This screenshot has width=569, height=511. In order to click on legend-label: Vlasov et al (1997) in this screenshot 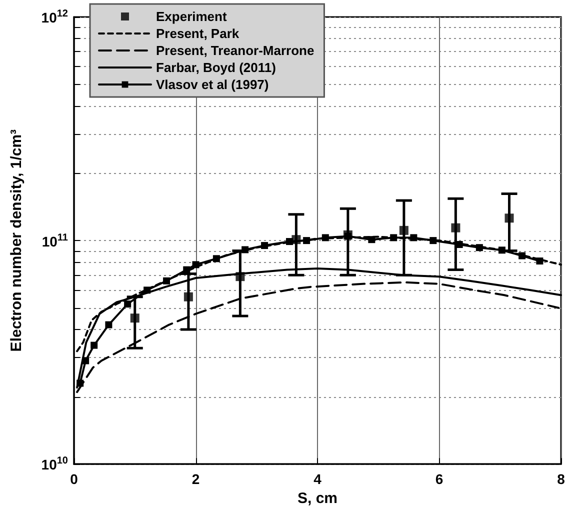, I will do `click(212, 84)`.